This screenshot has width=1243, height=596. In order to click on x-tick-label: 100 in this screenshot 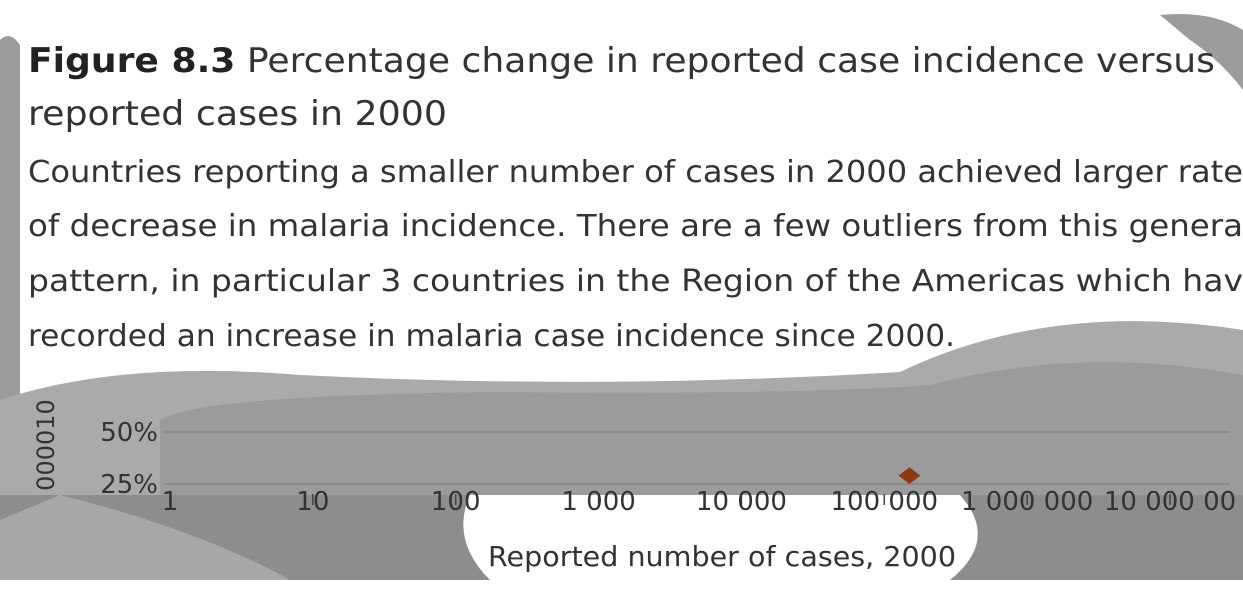, I will do `click(456, 502)`.